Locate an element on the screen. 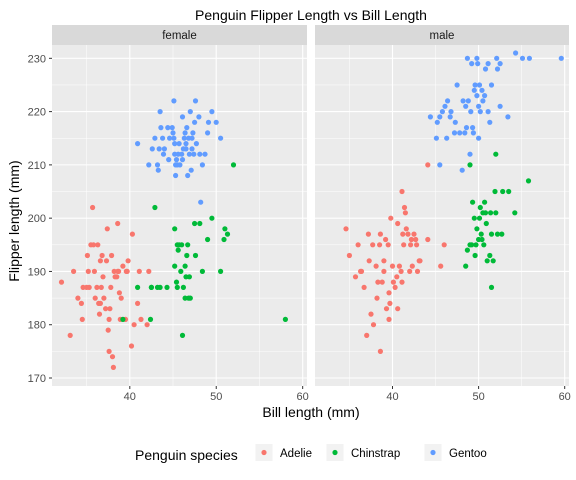 This screenshot has height=480, width=576. legend-entries: Adelie Chinstrap Gentoo is located at coordinates (371, 452).